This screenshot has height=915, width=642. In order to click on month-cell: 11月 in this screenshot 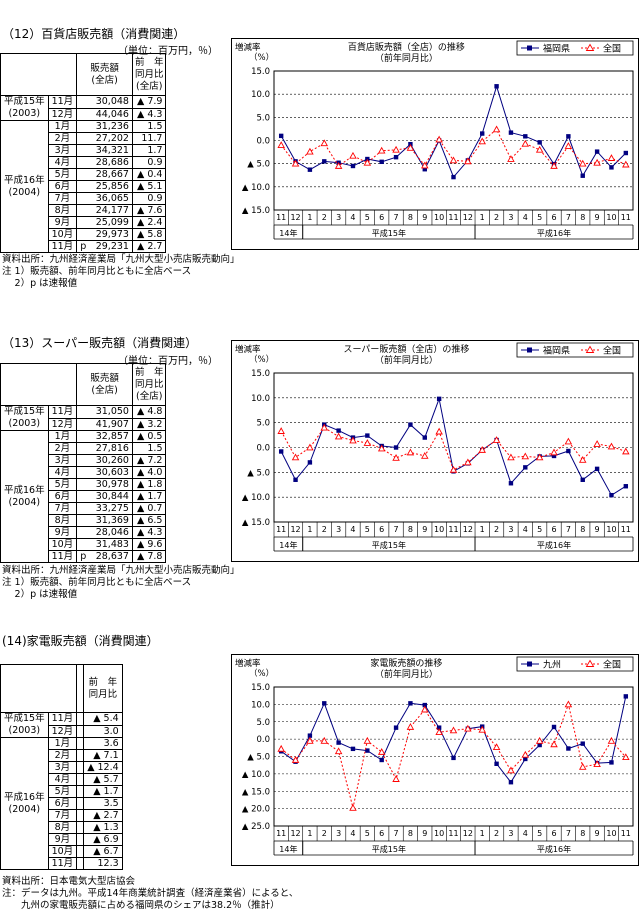, I will do `click(62, 719)`.